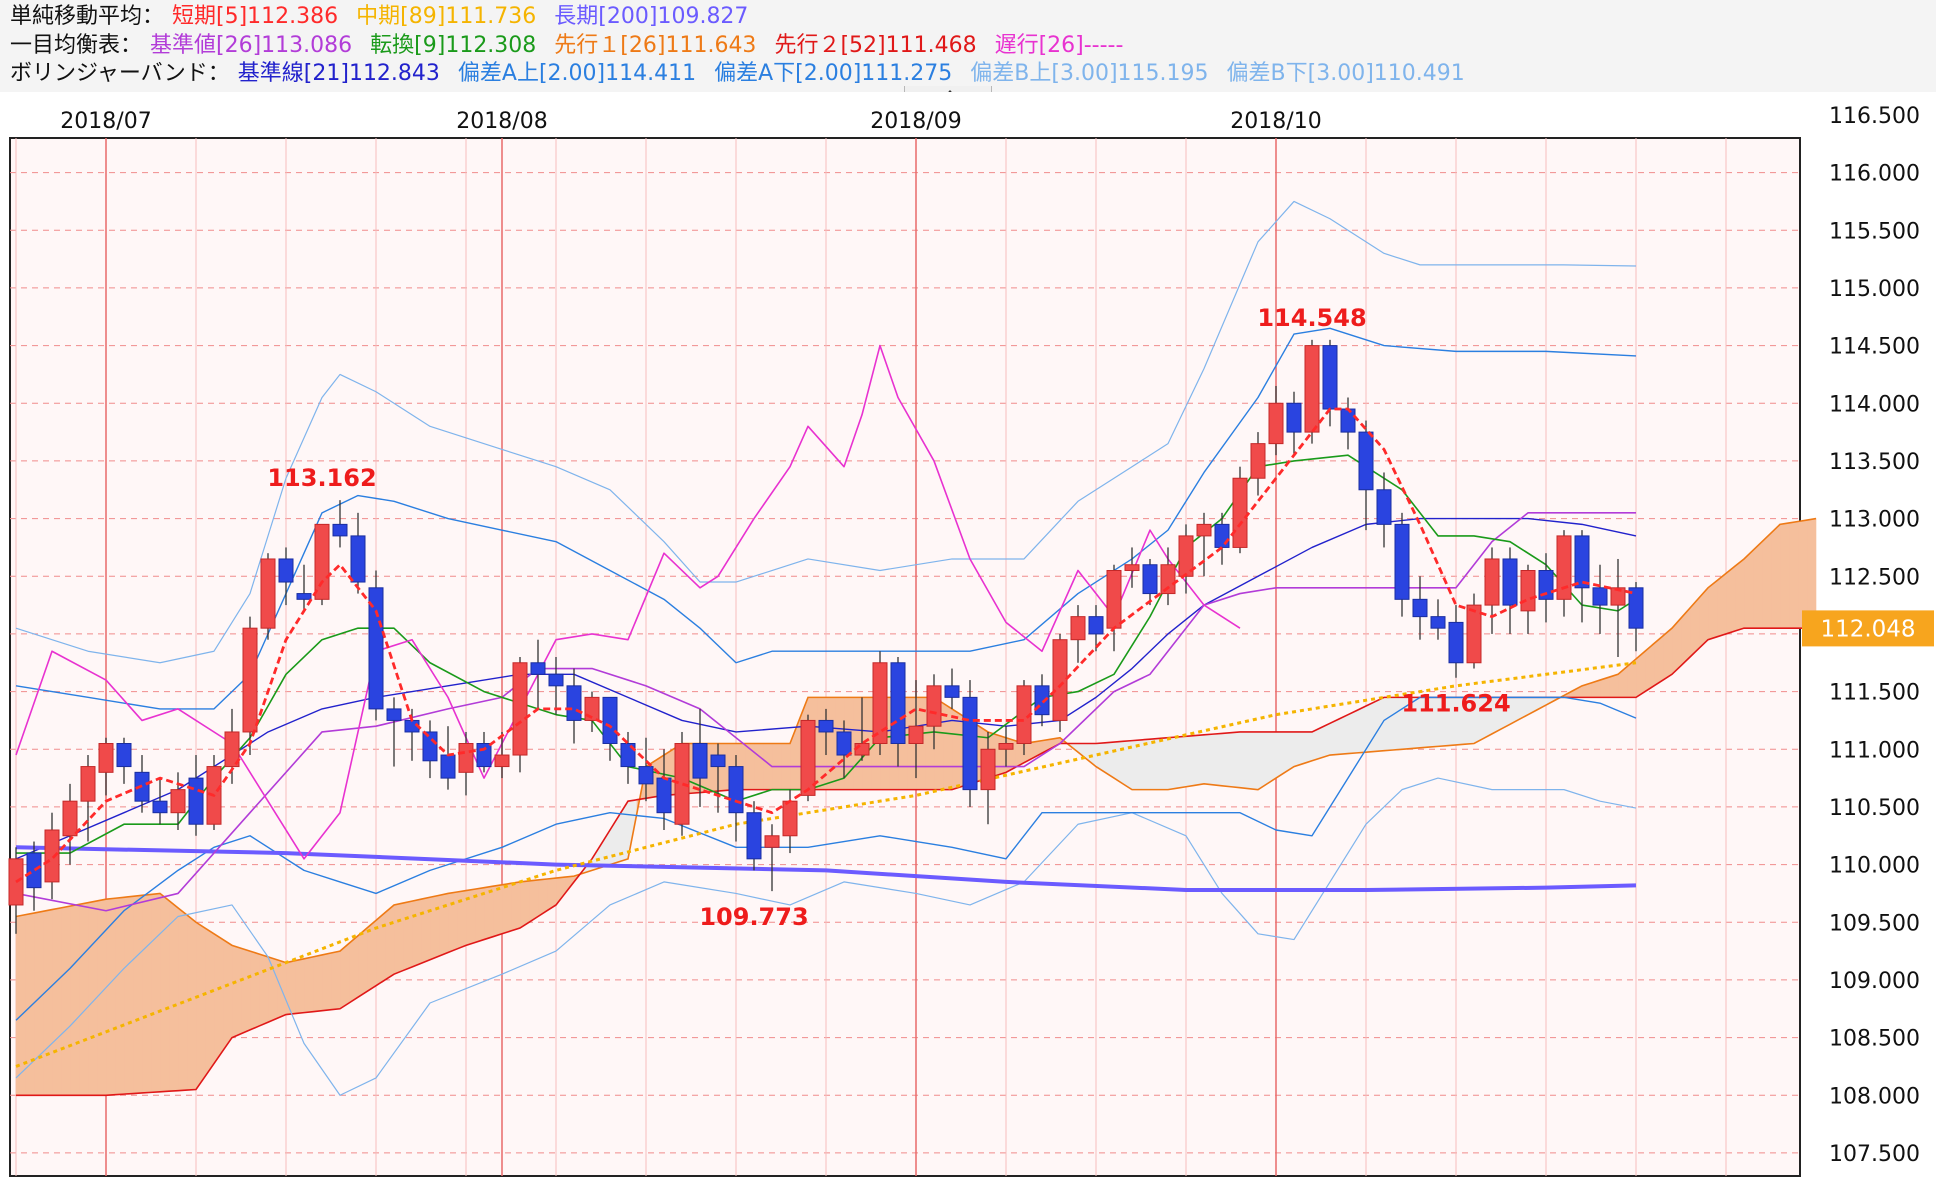 This screenshot has width=1936, height=1186. I want to click on y-tick-label: 113.000, so click(1874, 520).